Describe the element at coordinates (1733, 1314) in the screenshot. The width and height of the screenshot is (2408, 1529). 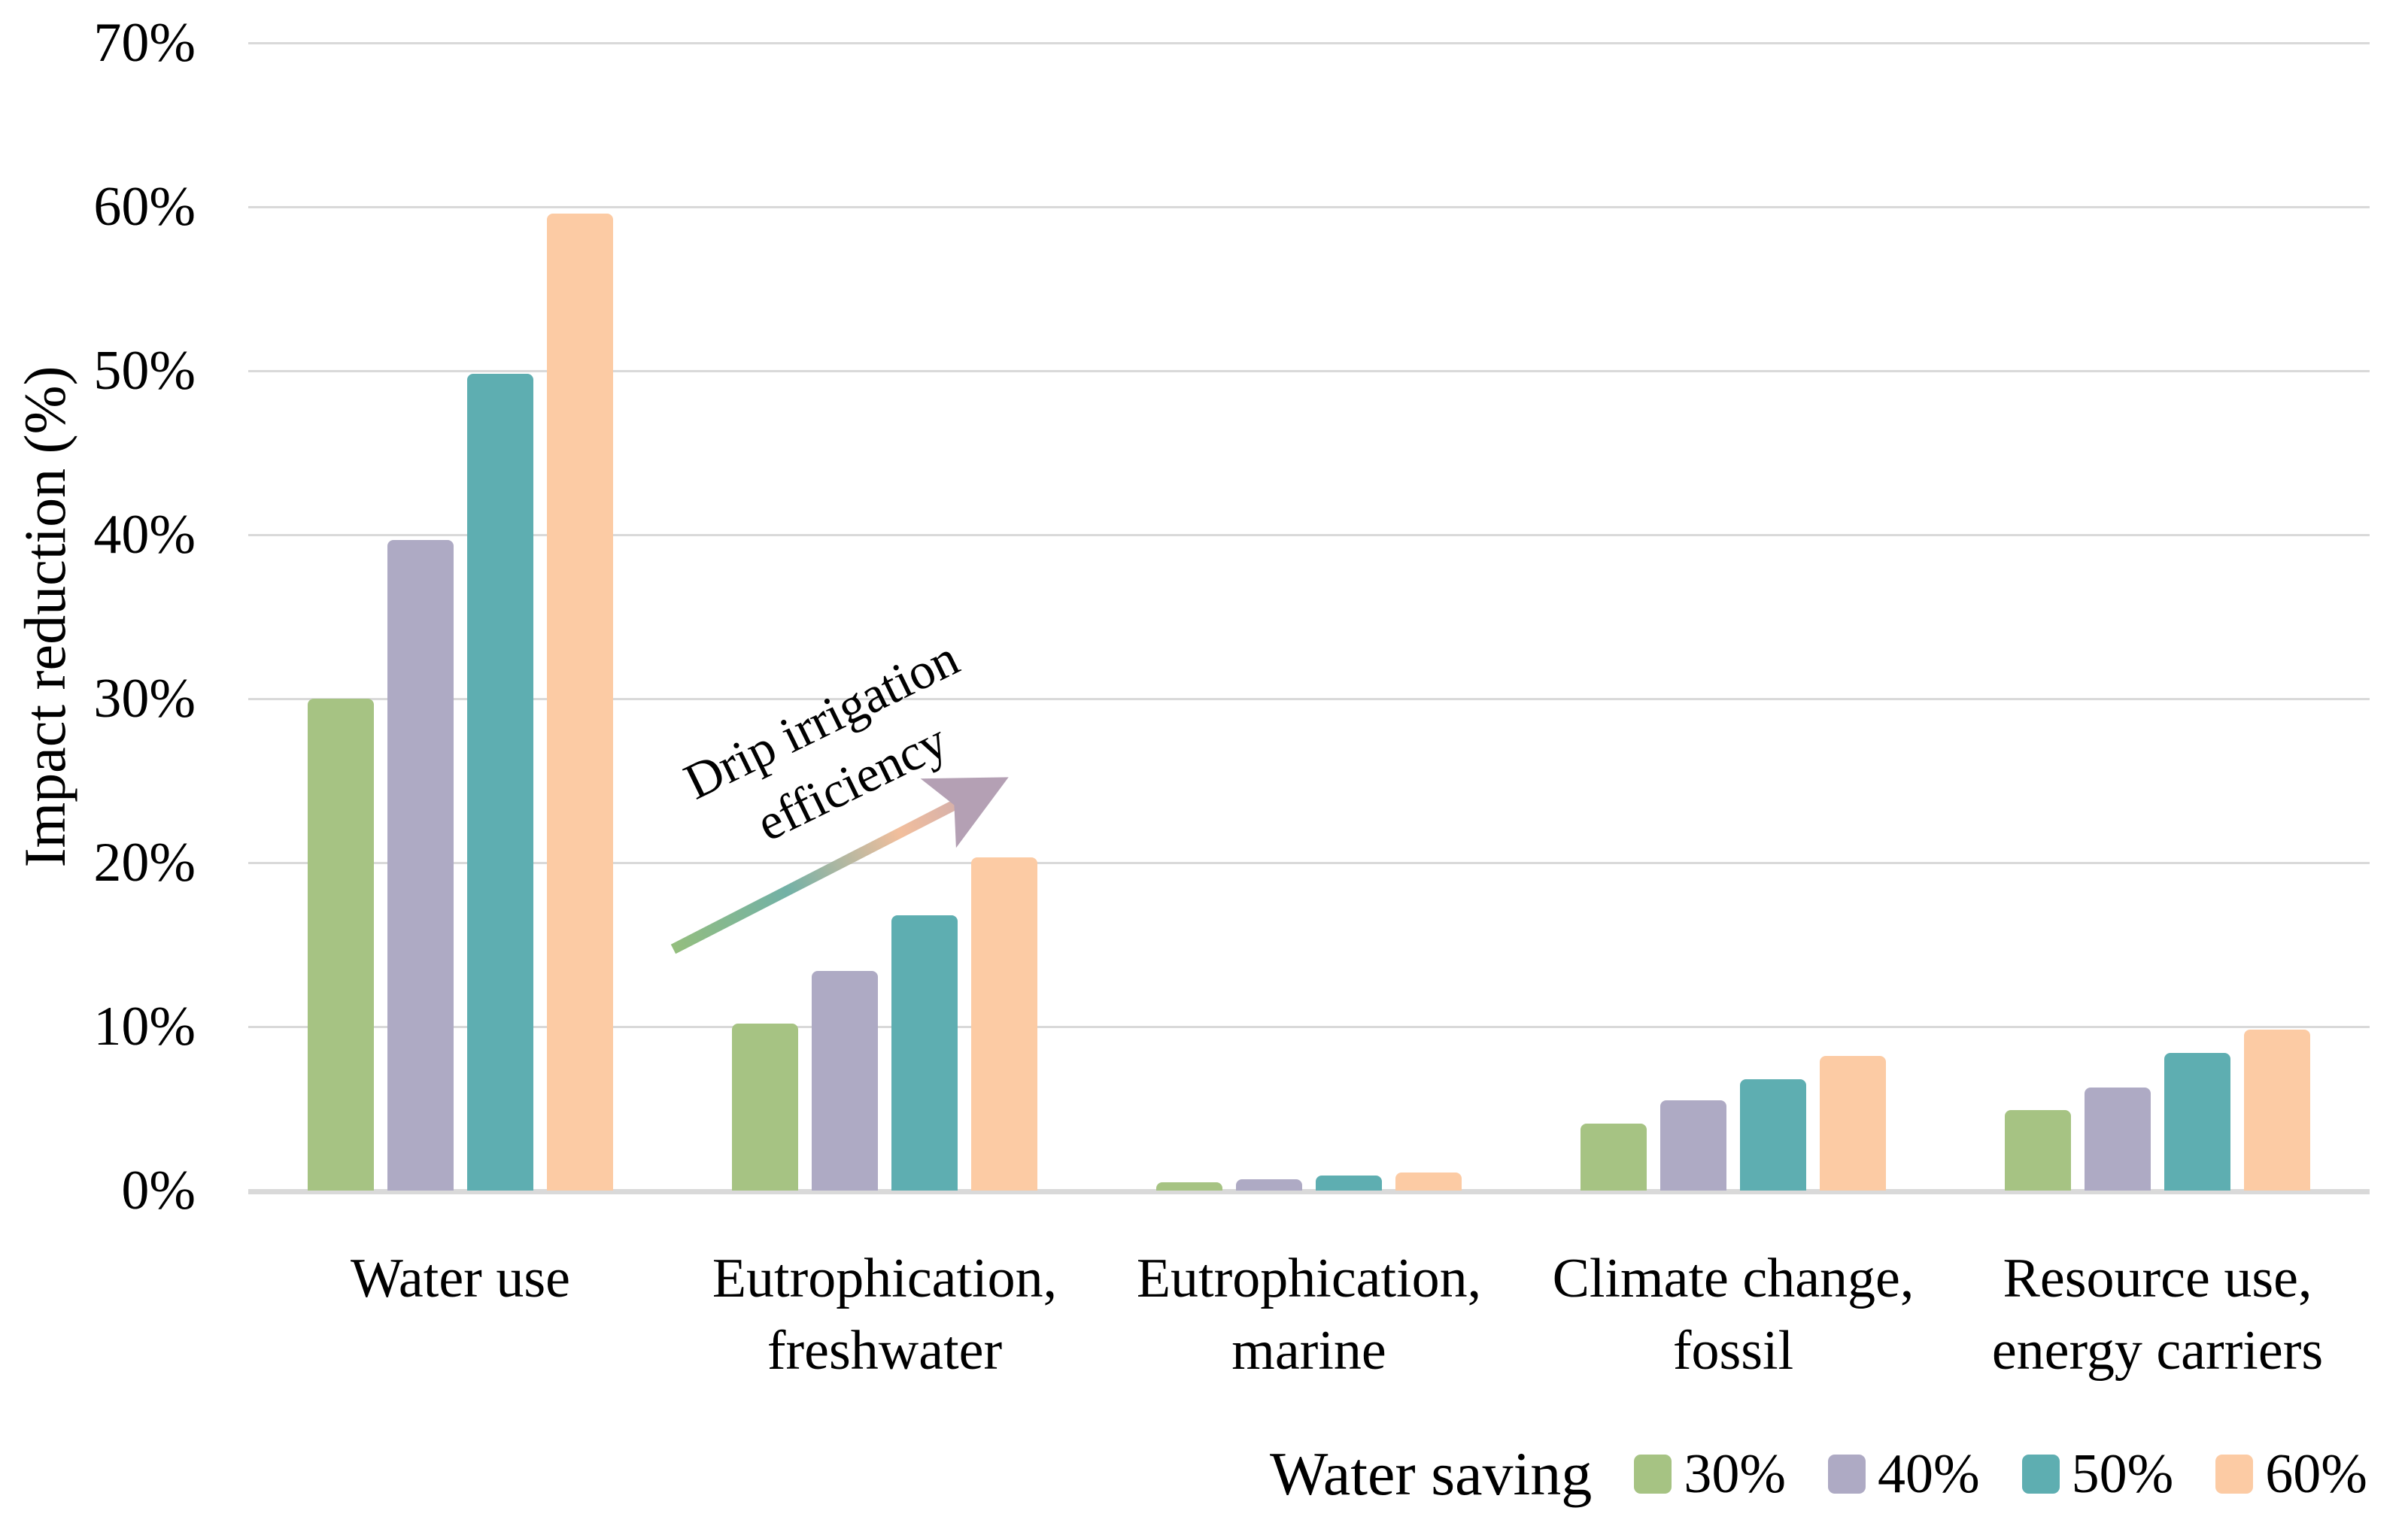
I see `category-label: Climate change, fossil` at that location.